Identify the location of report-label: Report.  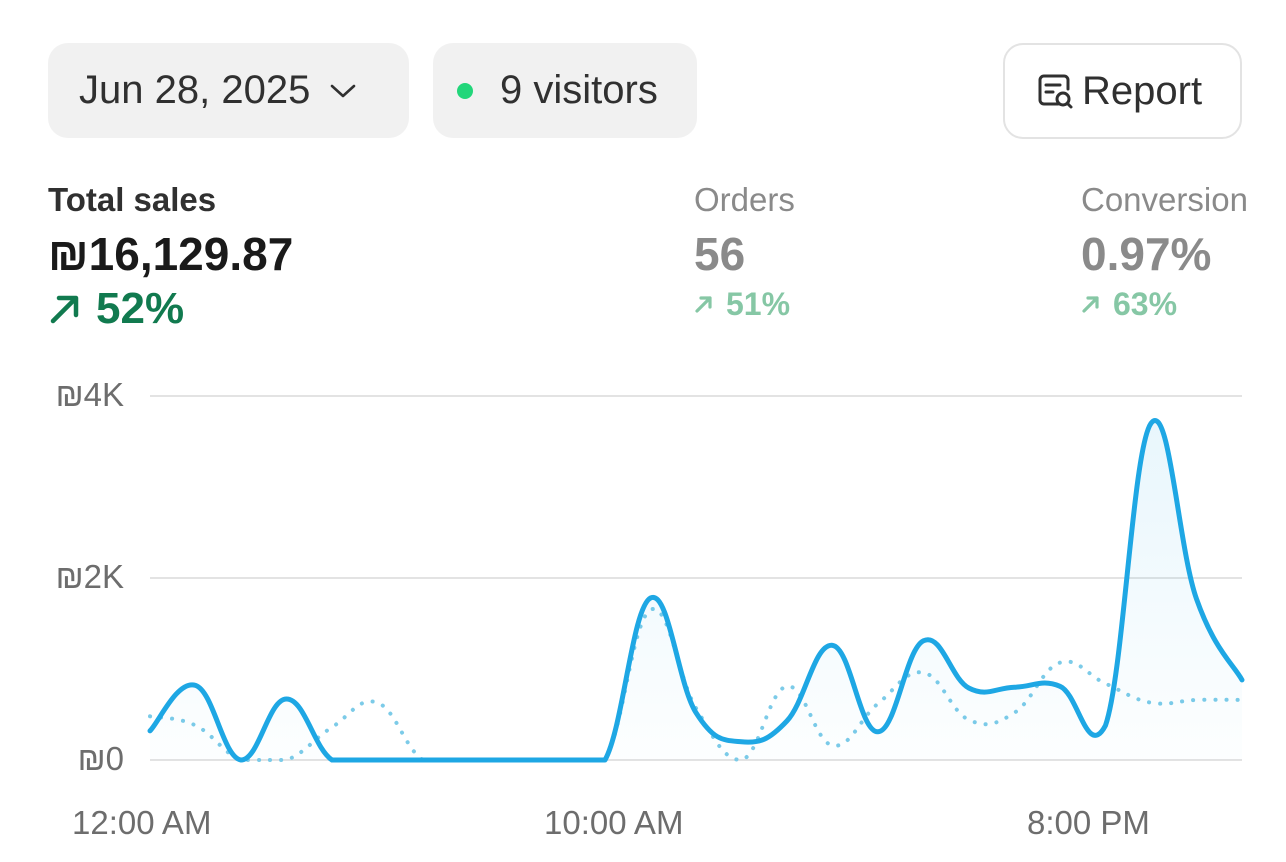
(1142, 90).